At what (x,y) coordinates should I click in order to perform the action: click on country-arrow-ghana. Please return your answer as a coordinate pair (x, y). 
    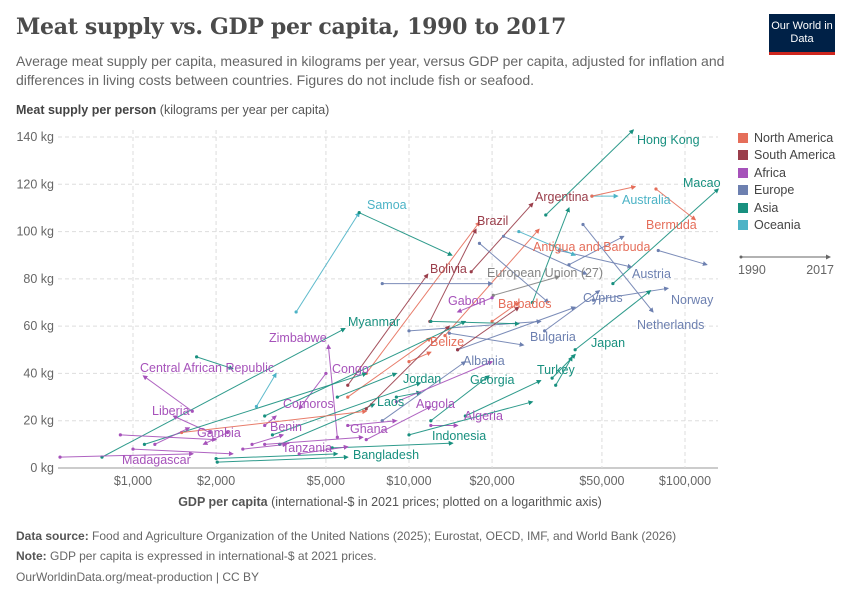
    Looking at the image, I should click on (313, 440).